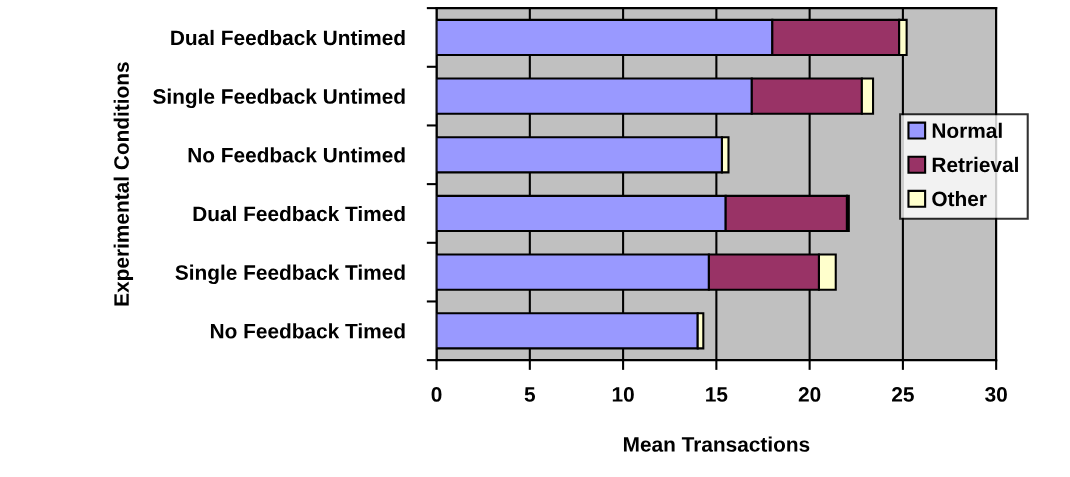  What do you see at coordinates (436, 394) in the screenshot?
I see `x-tick-label: 0` at bounding box center [436, 394].